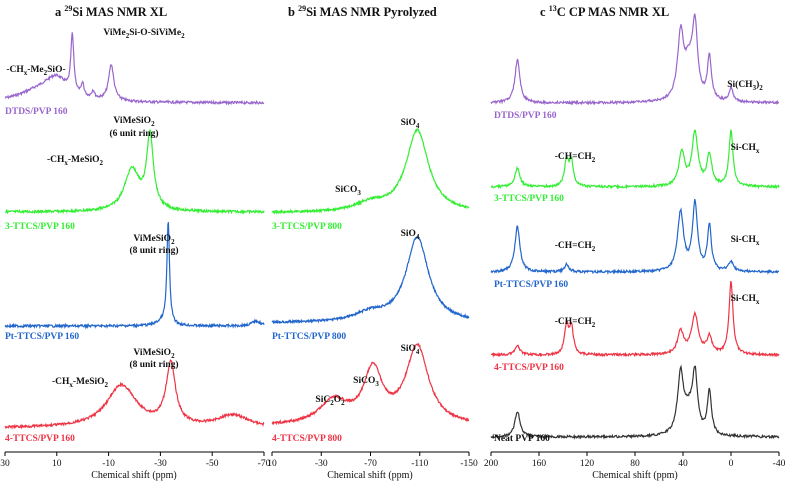 This screenshot has width=787, height=483. I want to click on label-a-ttcs3: 3-TTCS/PVP 160, so click(40, 227).